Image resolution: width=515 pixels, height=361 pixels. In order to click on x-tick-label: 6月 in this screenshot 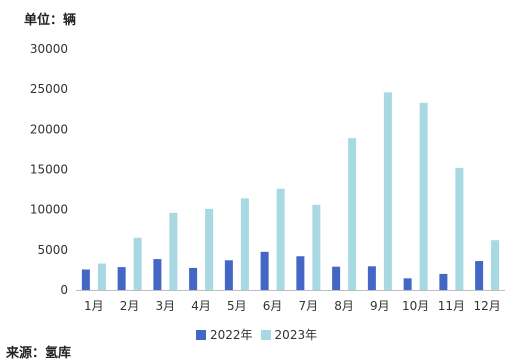, I will do `click(273, 306)`.